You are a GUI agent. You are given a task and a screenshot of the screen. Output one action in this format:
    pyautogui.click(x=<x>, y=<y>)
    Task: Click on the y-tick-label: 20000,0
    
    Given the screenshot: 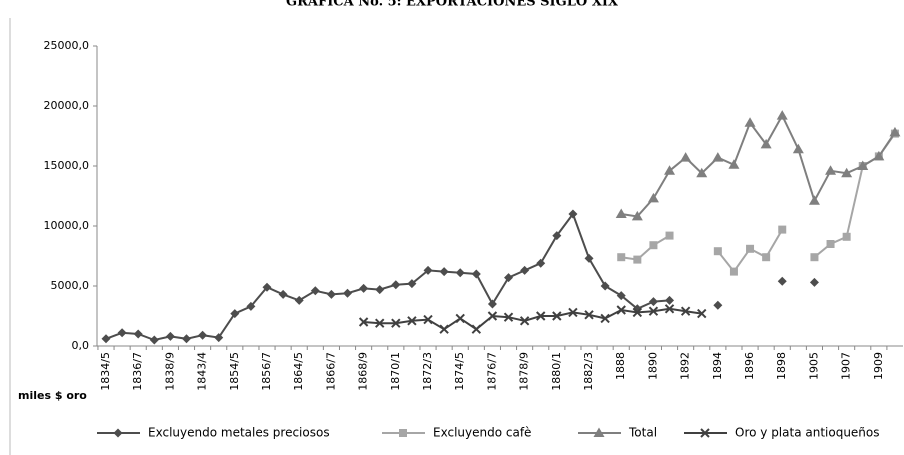 What is the action you would take?
    pyautogui.click(x=67, y=105)
    